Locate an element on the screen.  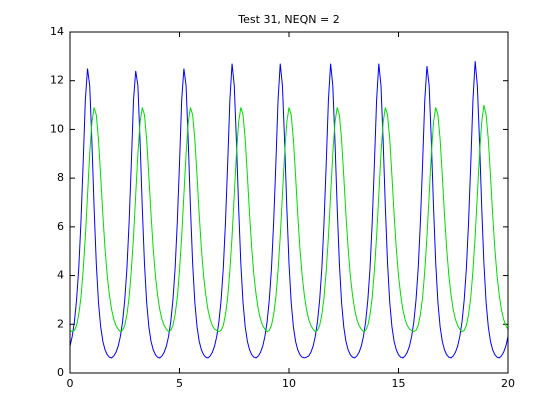
y-tick-label: 10 is located at coordinates (57, 128).